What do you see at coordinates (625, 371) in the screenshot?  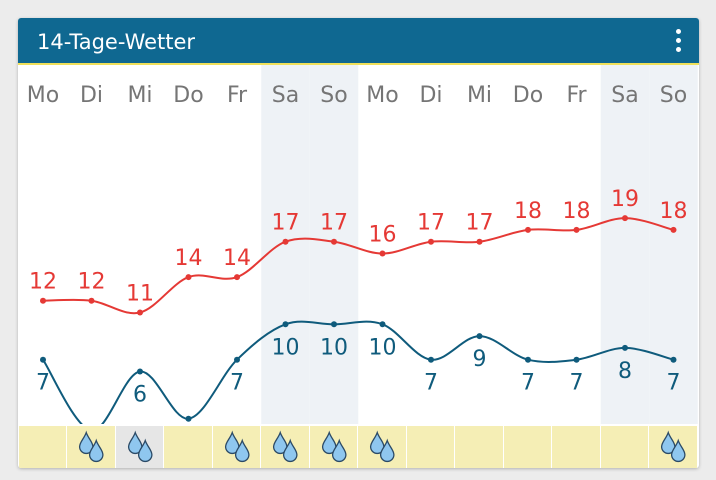 I see `min-temperature-label: 8` at bounding box center [625, 371].